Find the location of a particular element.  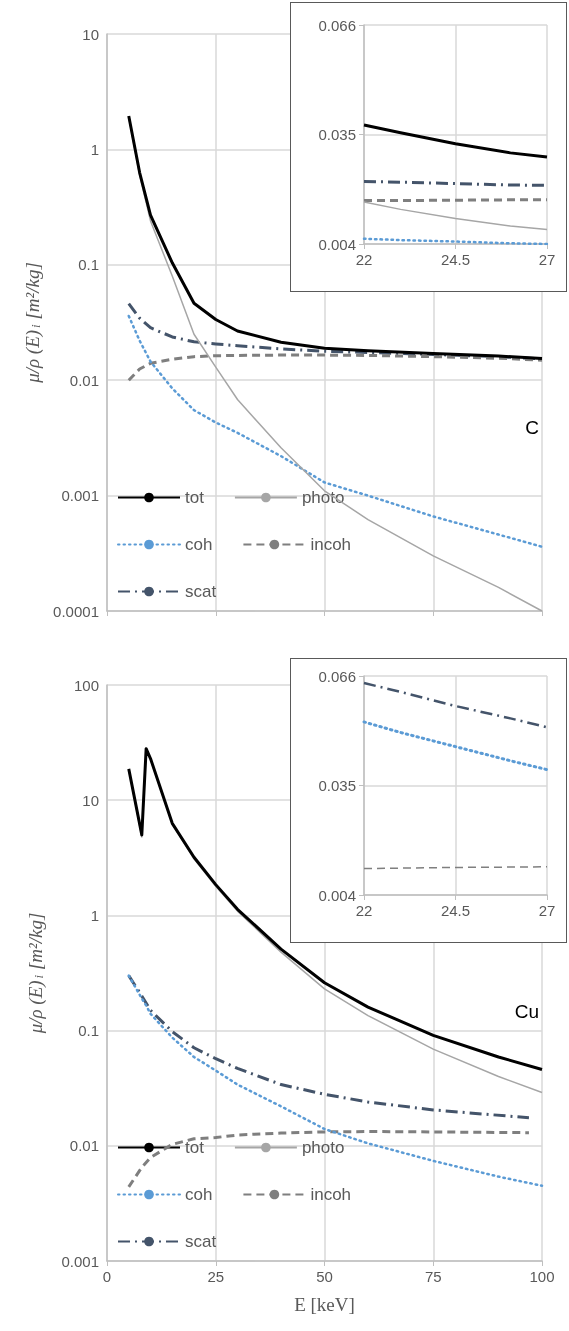

x-tick-label: 25 is located at coordinates (216, 1276).